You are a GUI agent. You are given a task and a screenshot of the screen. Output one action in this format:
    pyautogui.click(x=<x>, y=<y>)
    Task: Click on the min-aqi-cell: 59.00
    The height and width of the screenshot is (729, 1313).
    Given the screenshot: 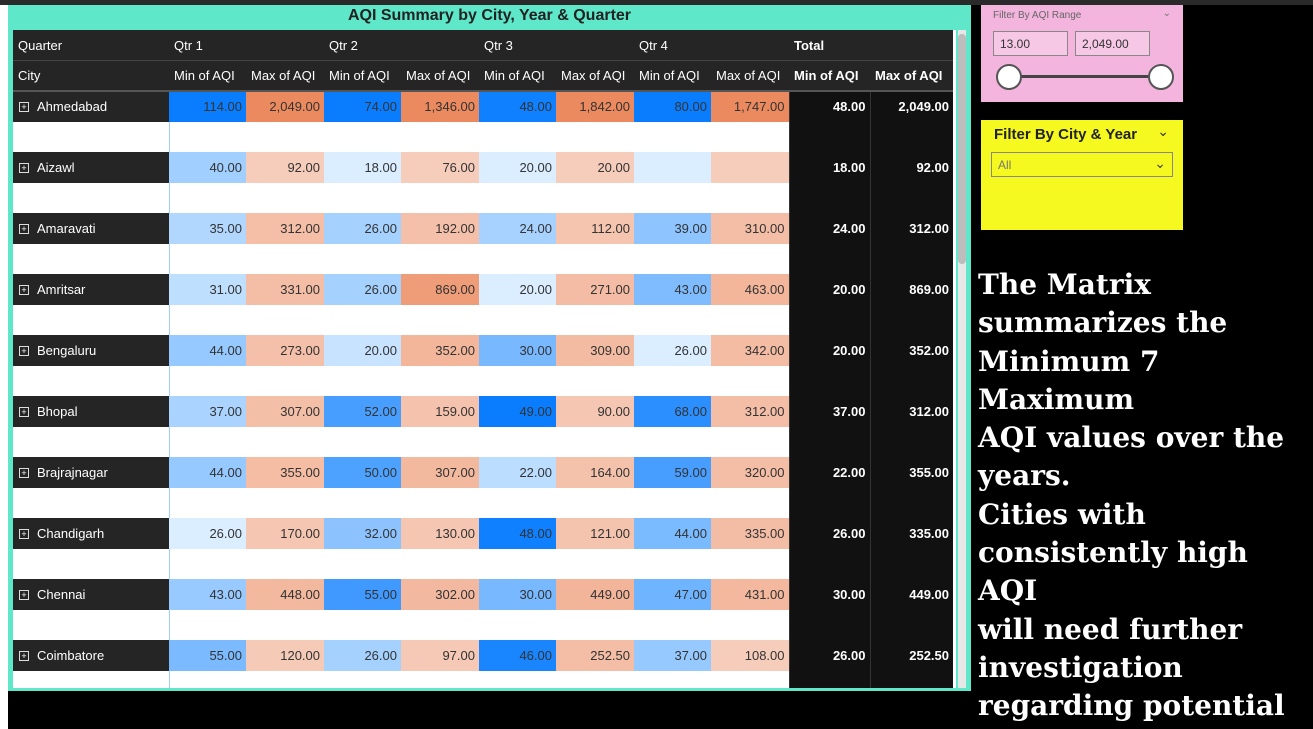 What is the action you would take?
    pyautogui.click(x=672, y=472)
    